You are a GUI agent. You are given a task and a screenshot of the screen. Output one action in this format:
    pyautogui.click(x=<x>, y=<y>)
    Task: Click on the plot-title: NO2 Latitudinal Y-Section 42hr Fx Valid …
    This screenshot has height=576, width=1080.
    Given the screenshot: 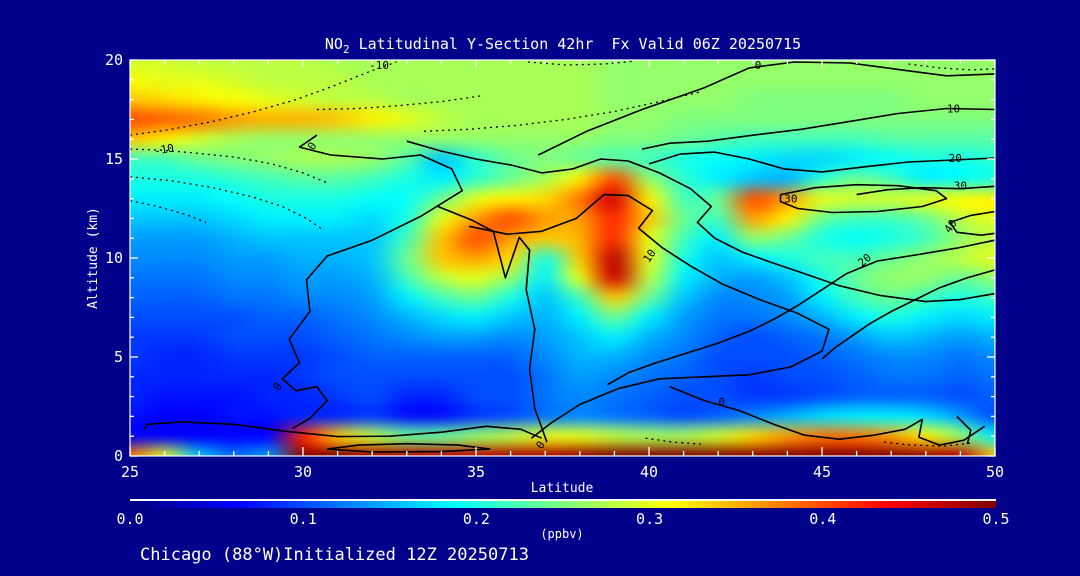 What is the action you would take?
    pyautogui.click(x=563, y=45)
    